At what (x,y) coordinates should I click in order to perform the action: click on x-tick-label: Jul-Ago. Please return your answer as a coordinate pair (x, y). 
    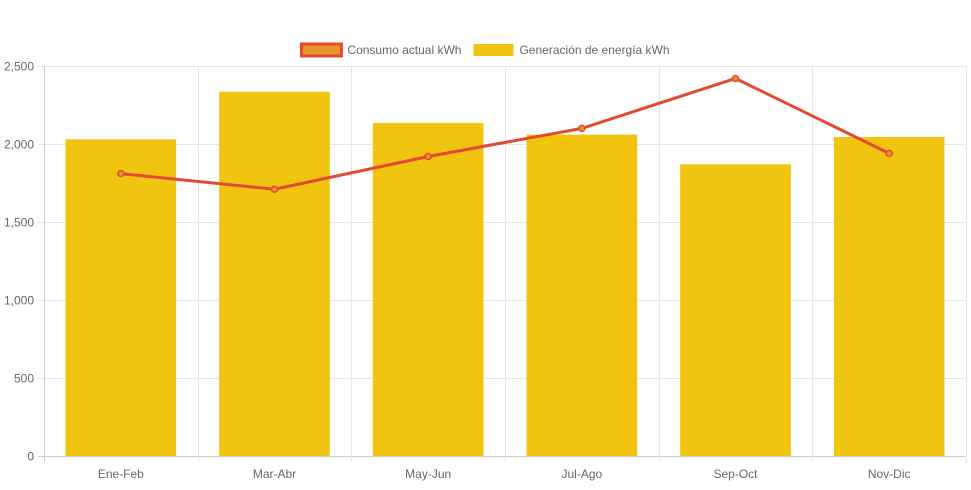
    Looking at the image, I should click on (581, 474).